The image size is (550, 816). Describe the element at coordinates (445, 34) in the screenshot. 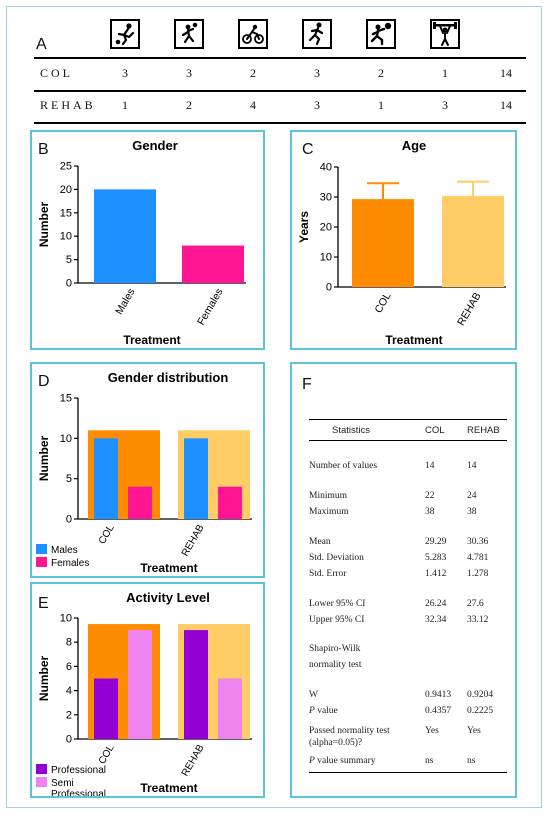

I see `weightlifting-icon` at that location.